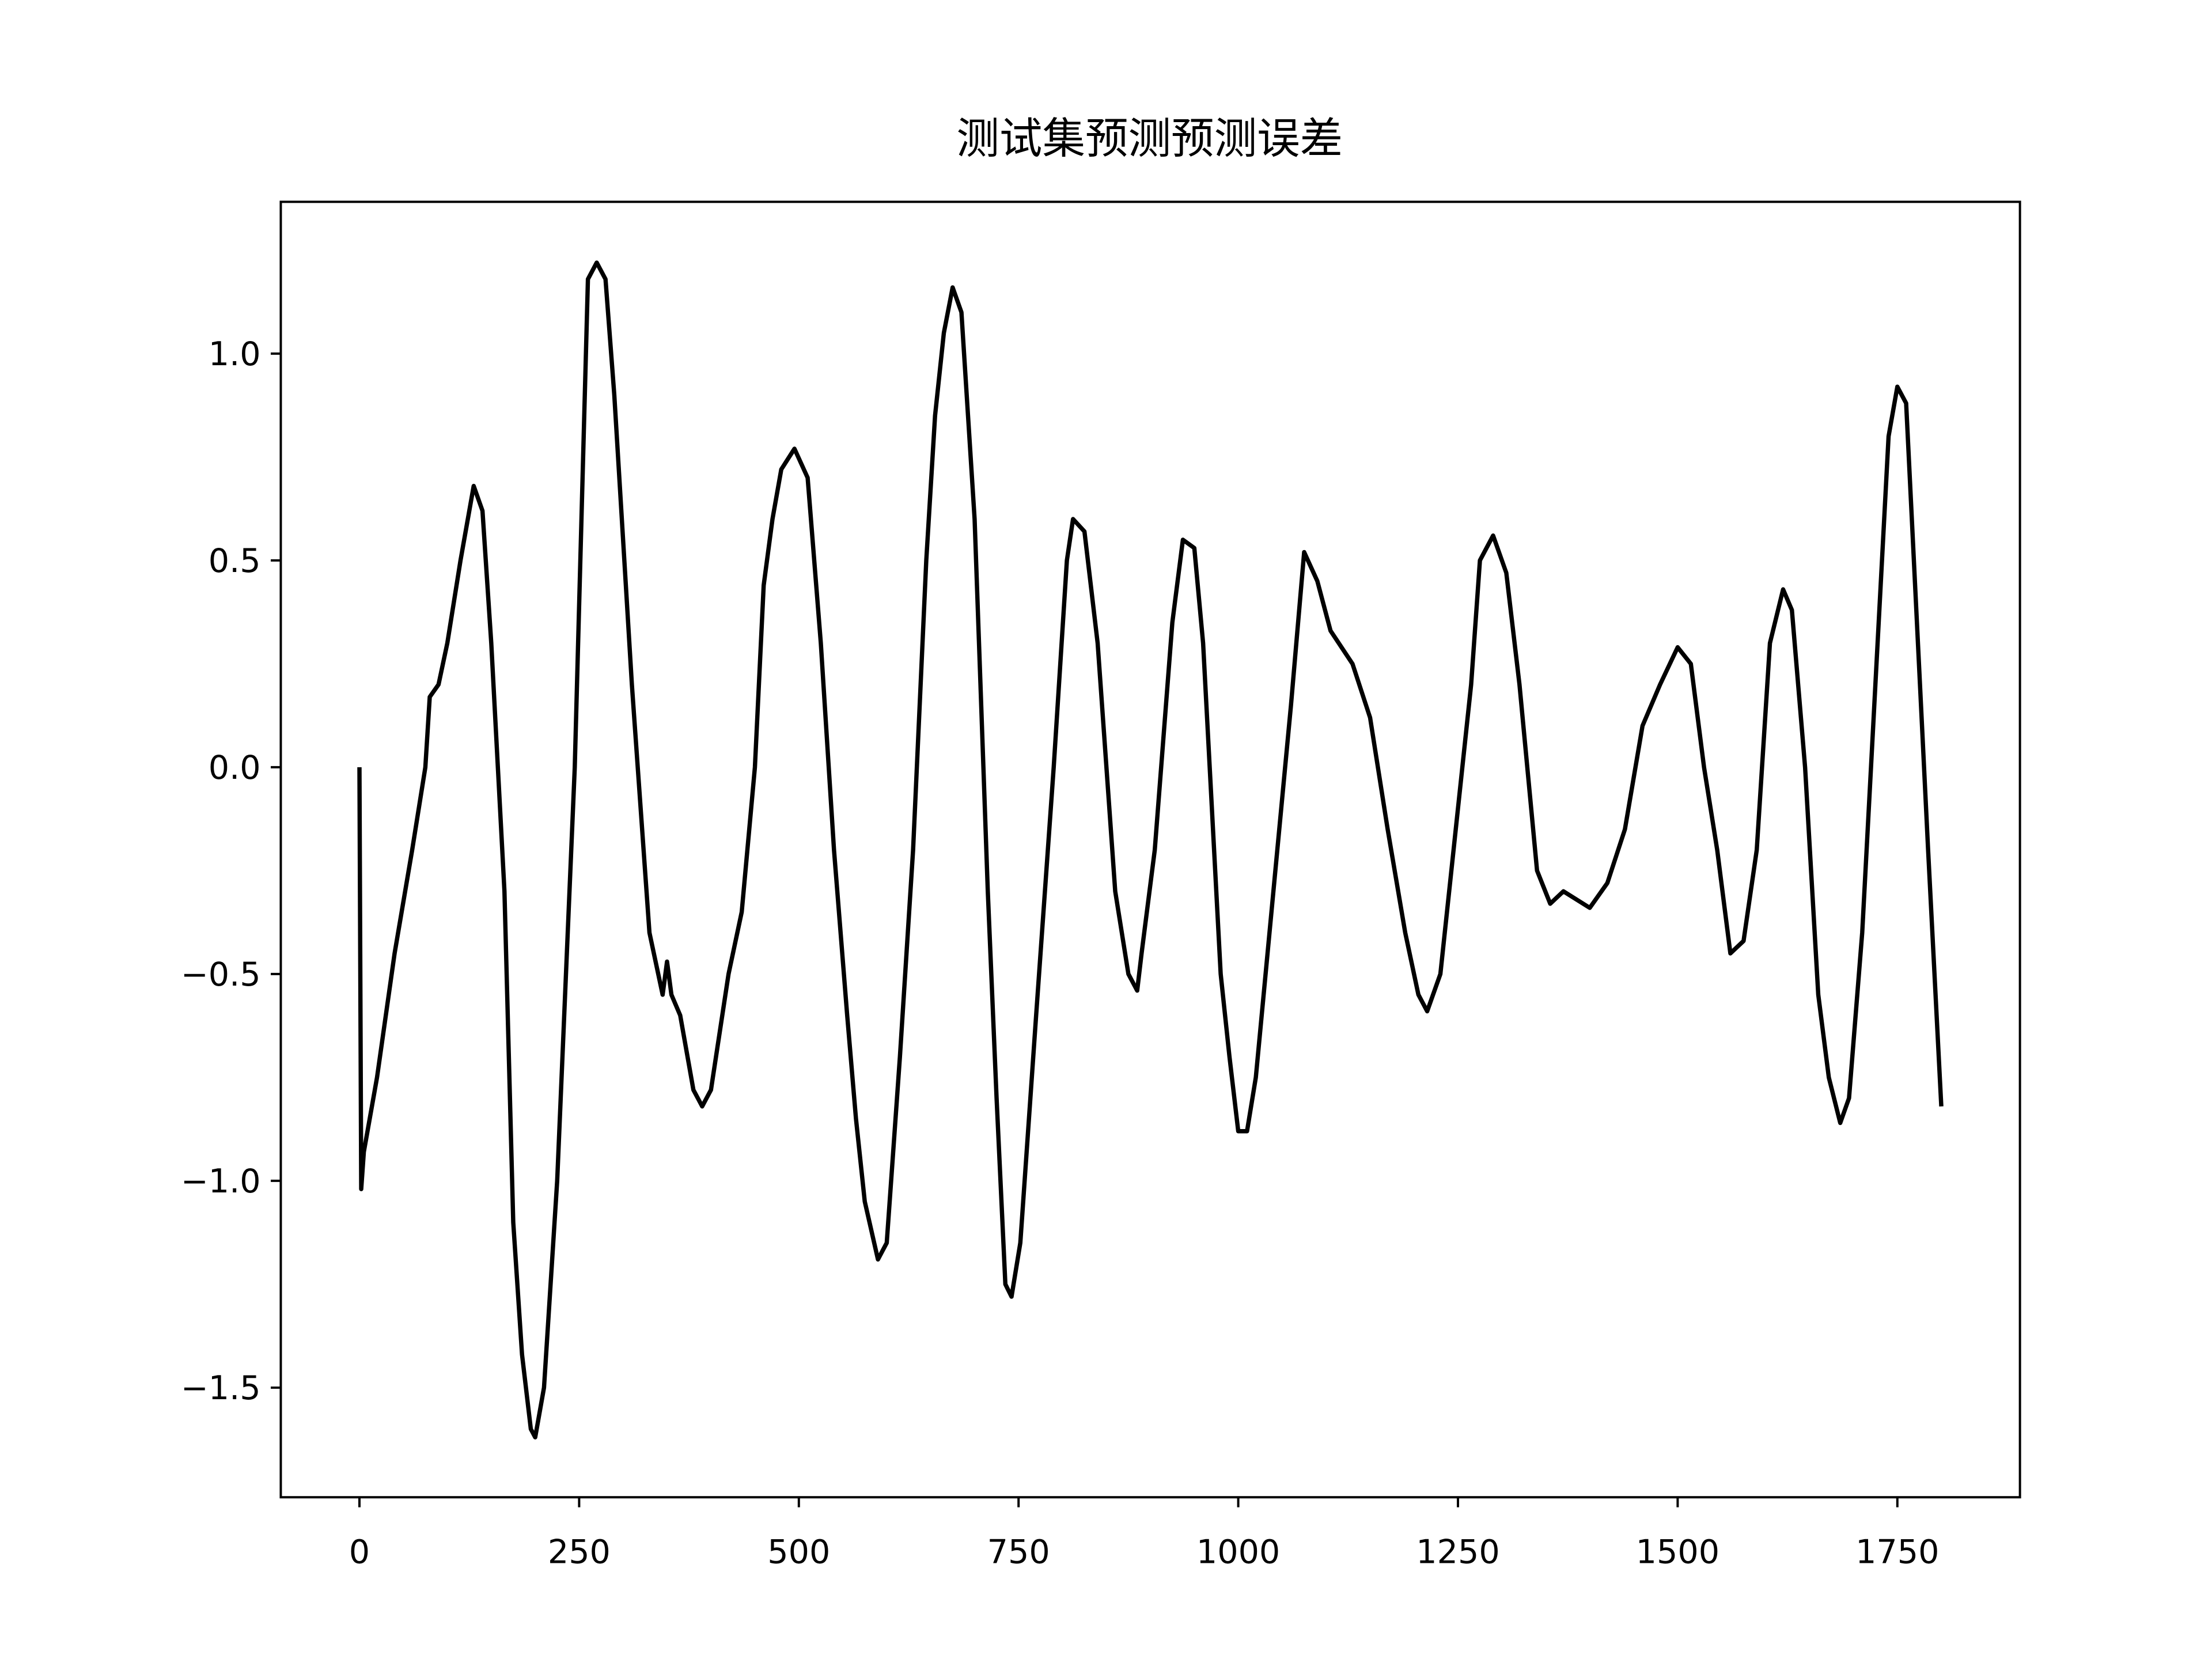 Image resolution: width=2212 pixels, height=1659 pixels. What do you see at coordinates (1238, 1552) in the screenshot?
I see `x-tick-label: 1000` at bounding box center [1238, 1552].